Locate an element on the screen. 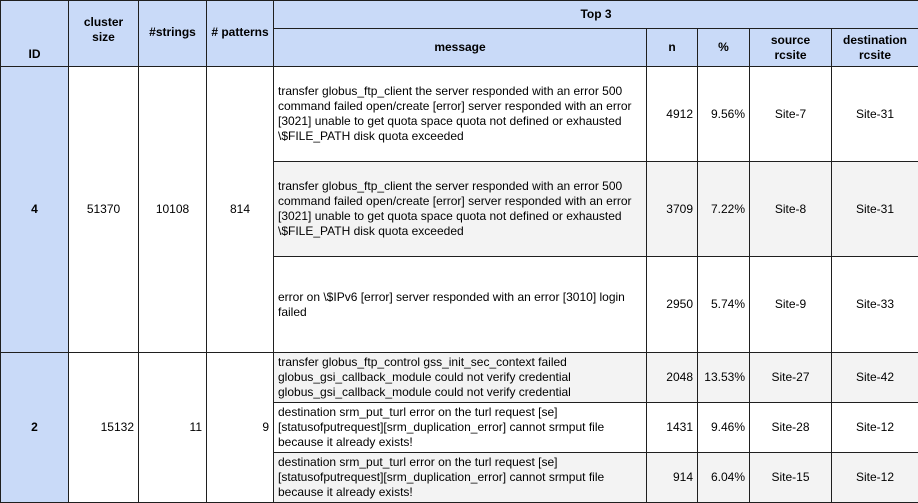  source-site-cell: Site-28 is located at coordinates (790, 427).